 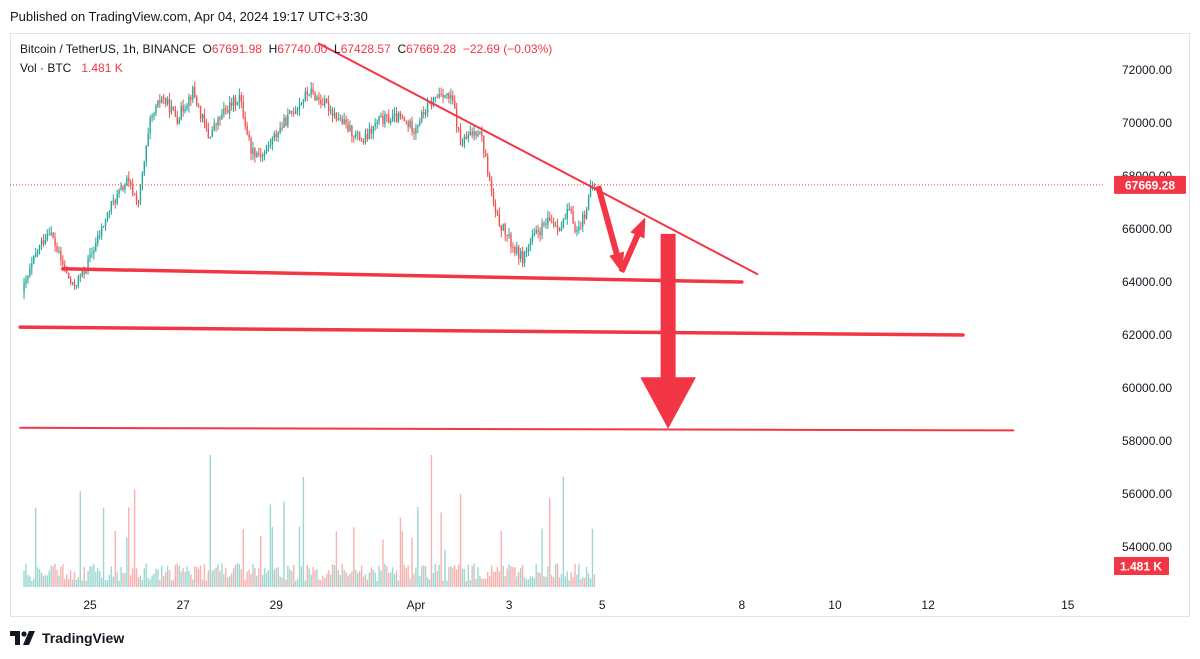 What do you see at coordinates (337, 49) in the screenshot?
I see `low-label: L` at bounding box center [337, 49].